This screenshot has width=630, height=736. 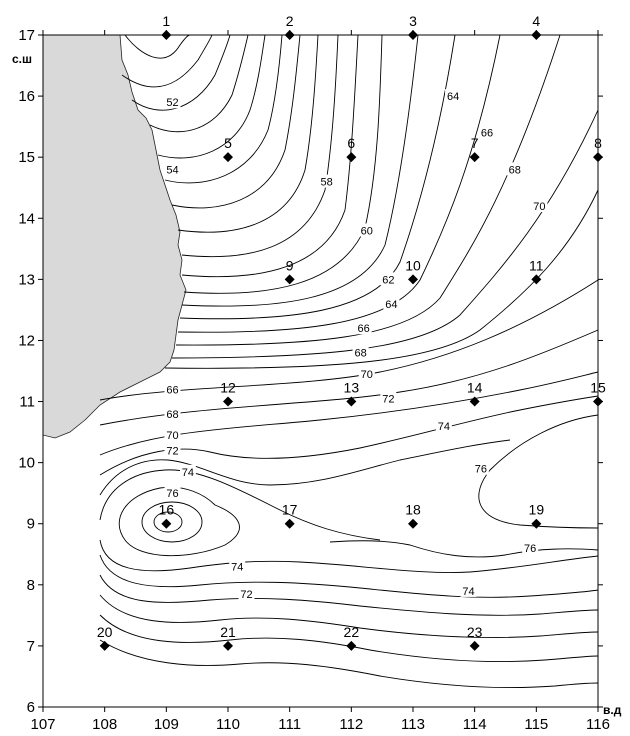 I want to click on y-unit-label: с.ш, so click(x=22, y=59).